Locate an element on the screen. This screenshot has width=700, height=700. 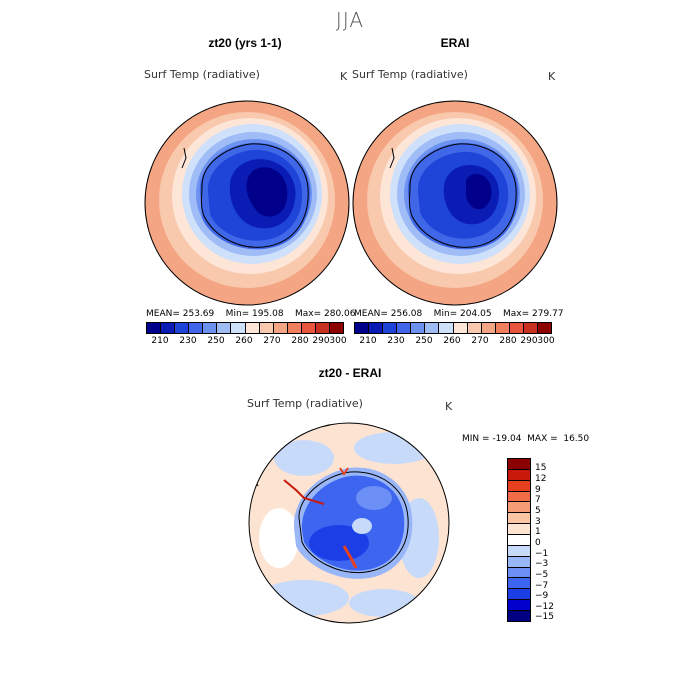
colorbar-labels-diff: 15 12 9 7 5 3 1 0 −1 −3 −5 −7 −9 −12 −15 is located at coordinates (550, 540).